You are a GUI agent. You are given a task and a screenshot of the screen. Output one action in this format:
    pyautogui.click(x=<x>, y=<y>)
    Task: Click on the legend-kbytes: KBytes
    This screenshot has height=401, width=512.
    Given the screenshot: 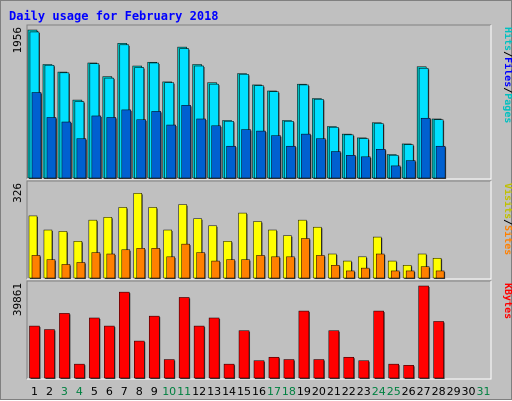 What is the action you would take?
    pyautogui.click(x=507, y=301)
    